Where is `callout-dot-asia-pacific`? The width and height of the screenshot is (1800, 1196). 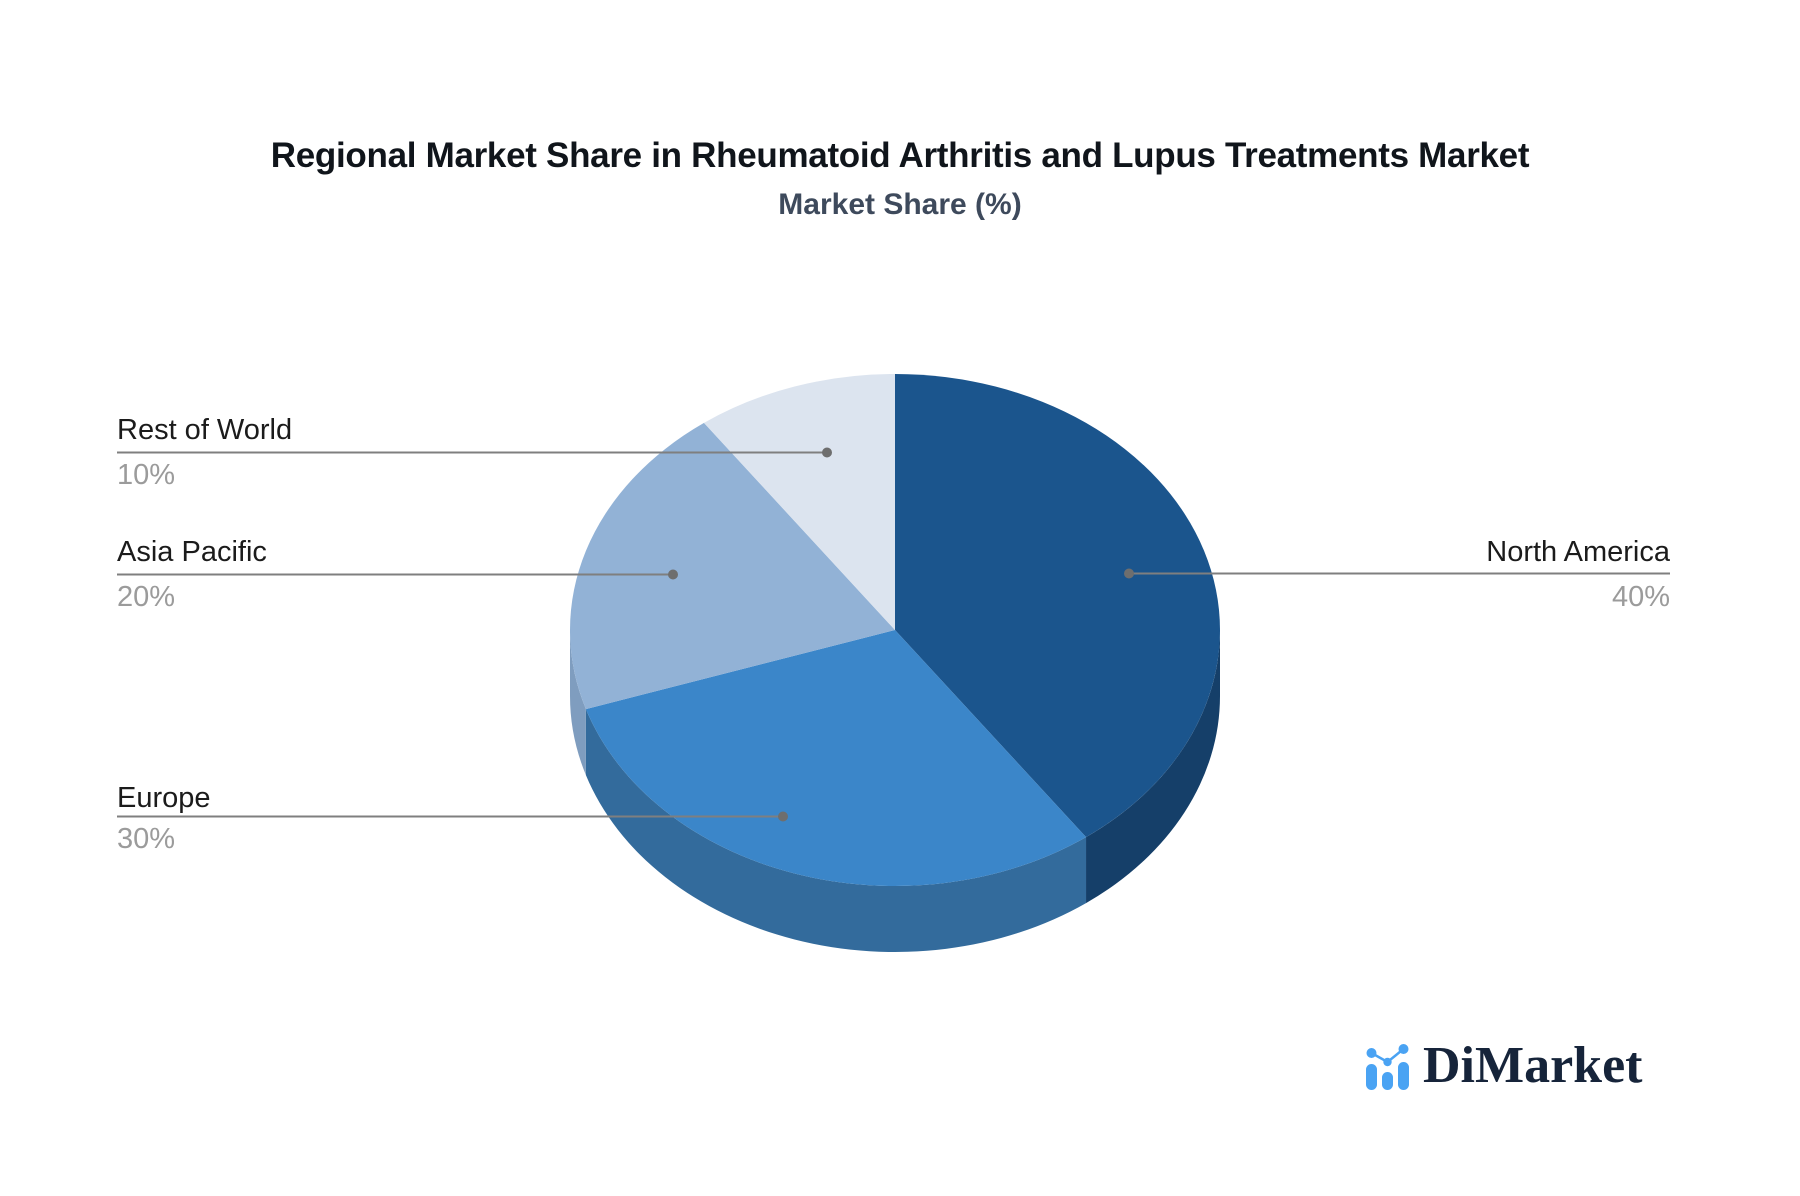 callout-dot-asia-pacific is located at coordinates (673, 574).